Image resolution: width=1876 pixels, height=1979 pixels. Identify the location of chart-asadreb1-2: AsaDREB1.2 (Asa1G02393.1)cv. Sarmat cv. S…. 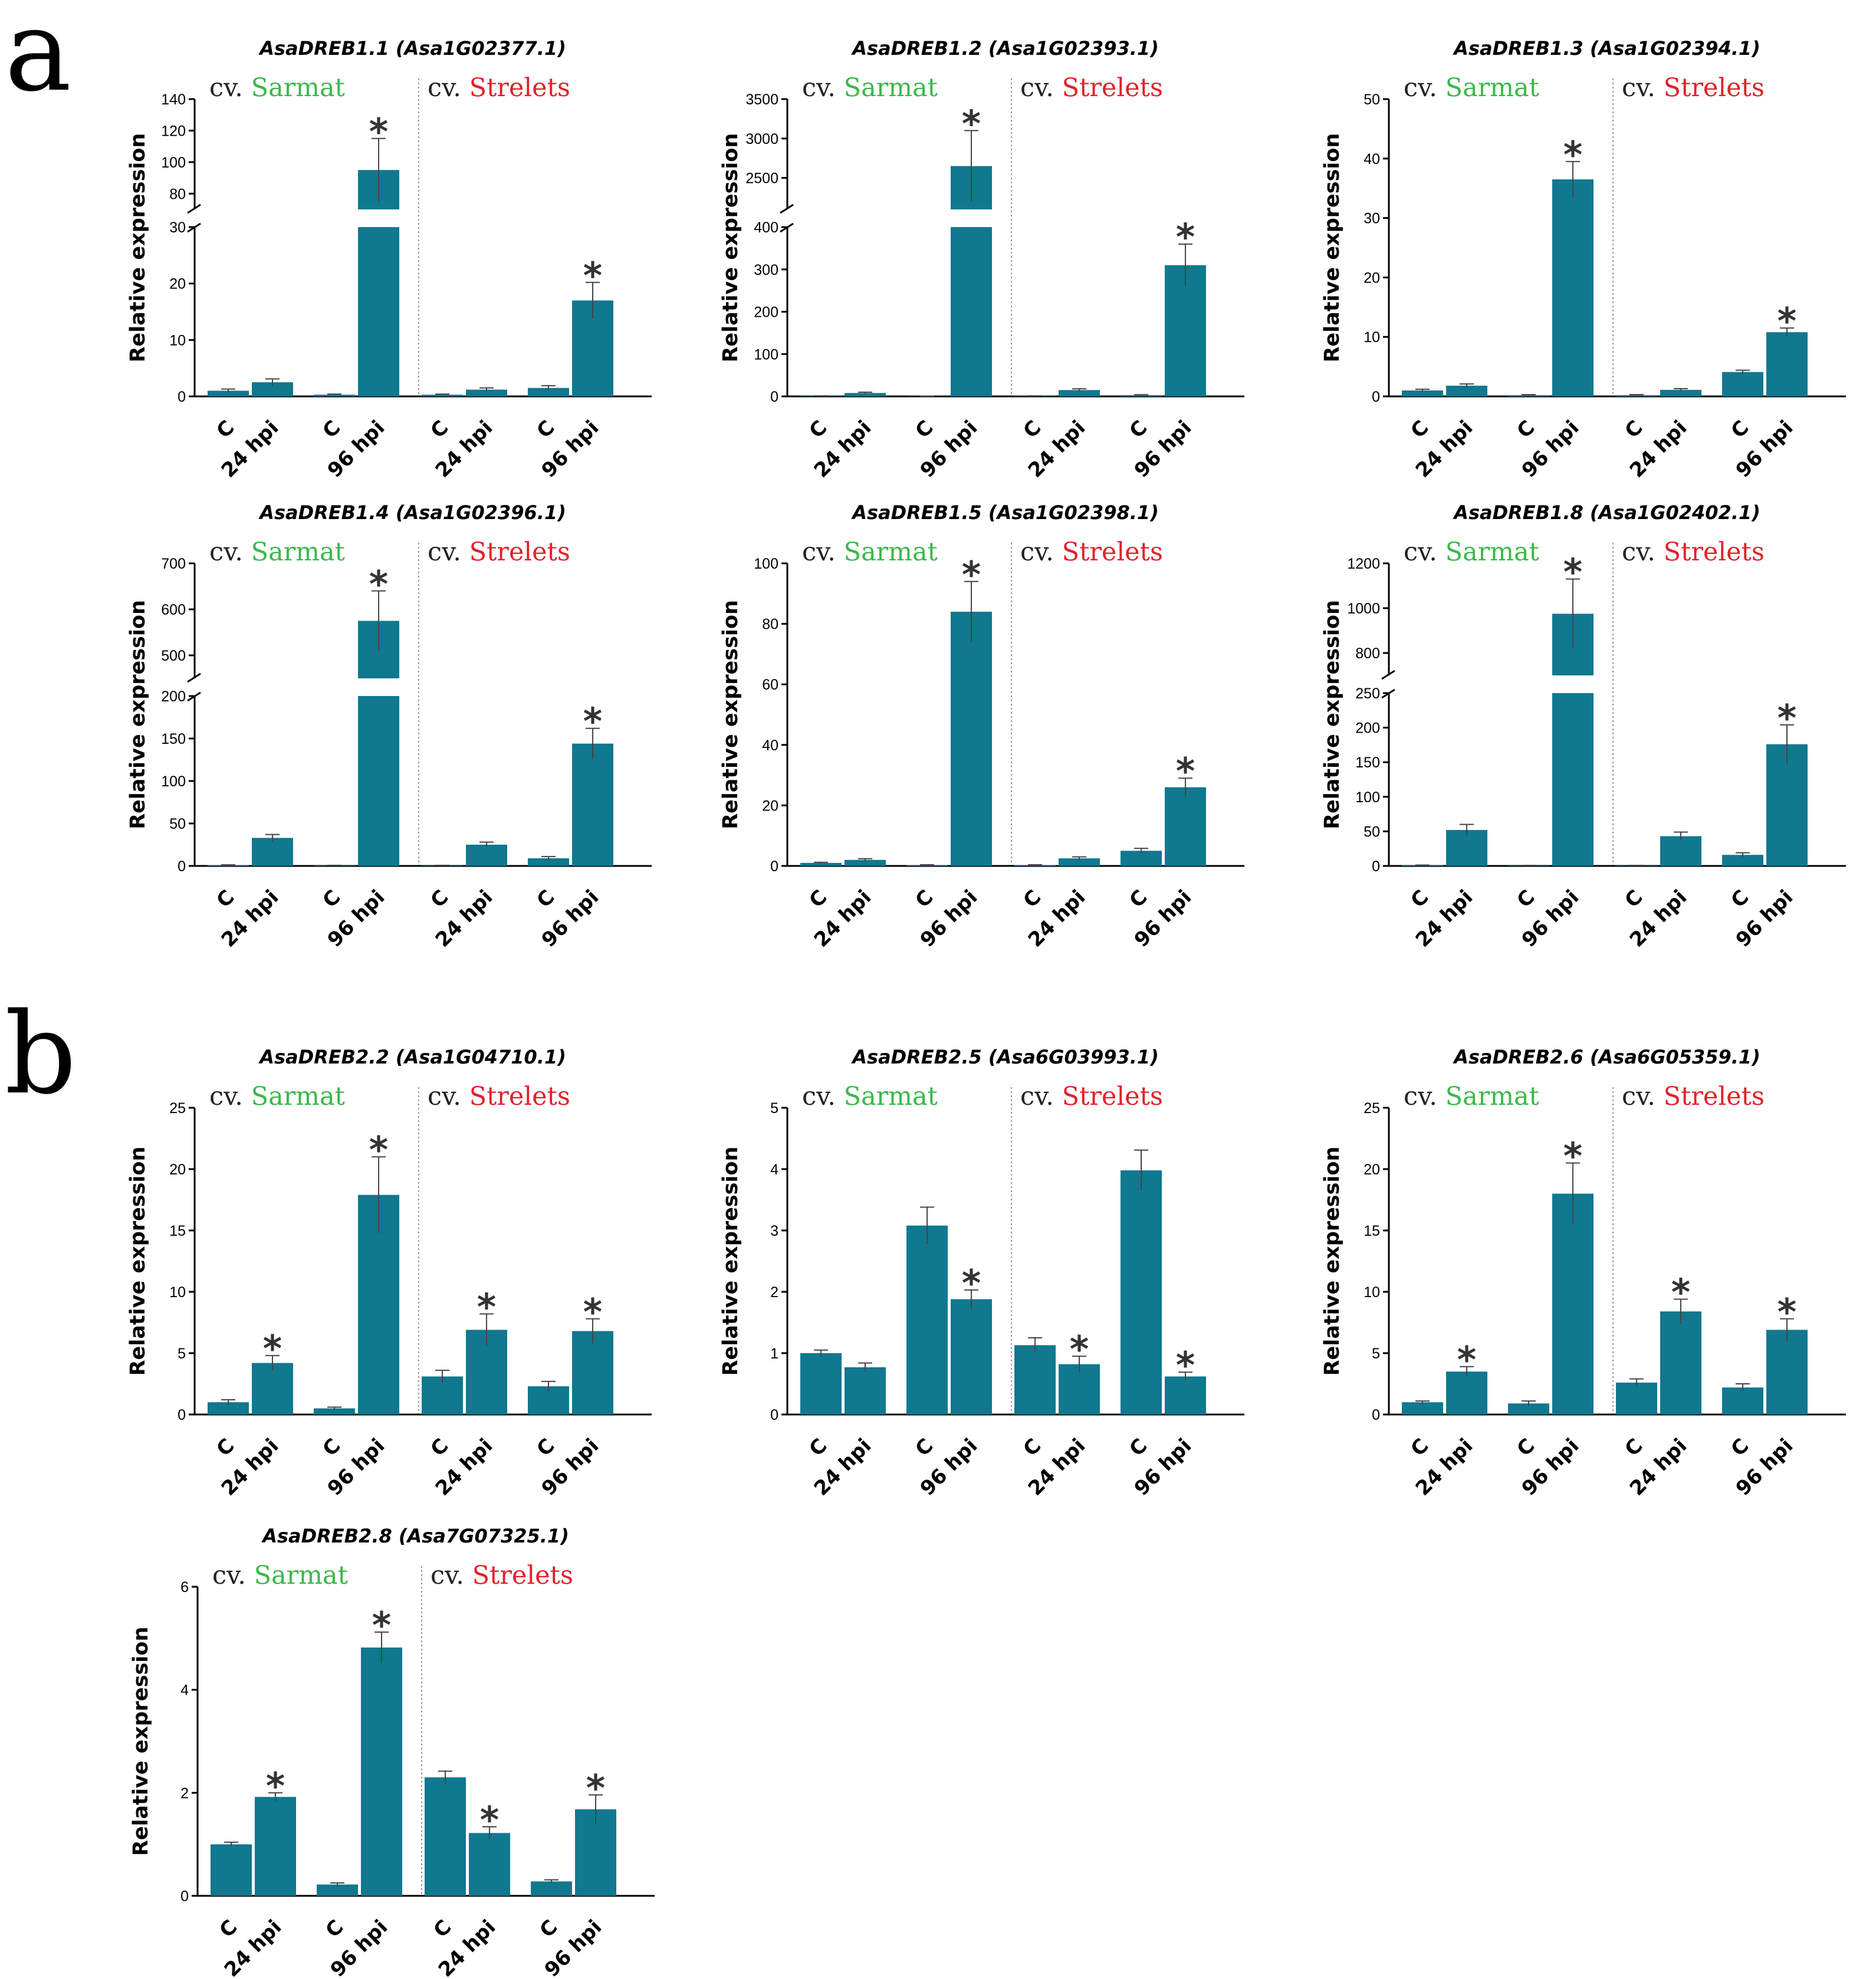
(981, 260).